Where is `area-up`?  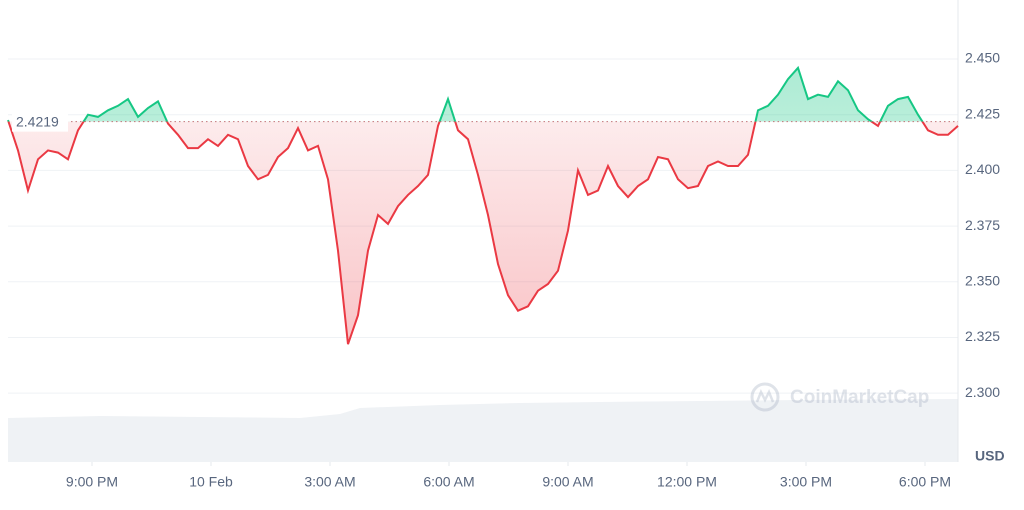
area-up is located at coordinates (465, 94).